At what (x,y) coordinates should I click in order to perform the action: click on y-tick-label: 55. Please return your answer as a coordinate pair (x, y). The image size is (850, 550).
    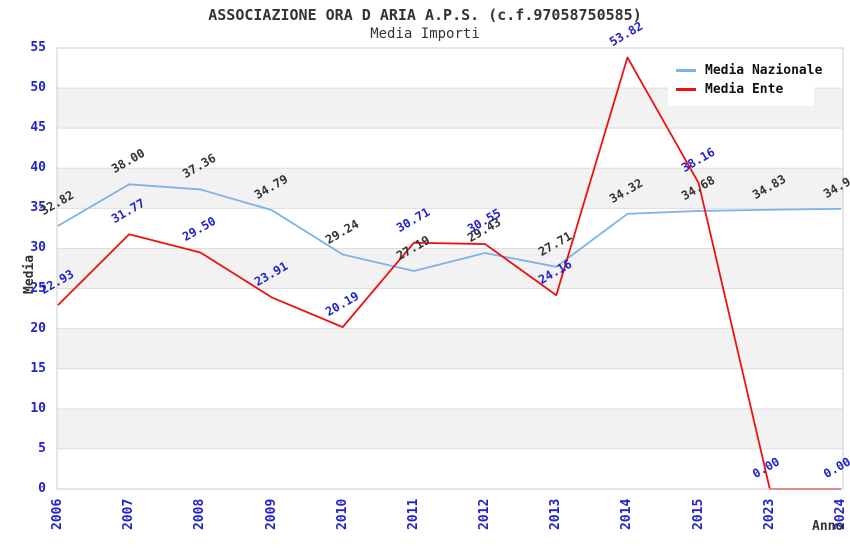
    Looking at the image, I should click on (38, 47).